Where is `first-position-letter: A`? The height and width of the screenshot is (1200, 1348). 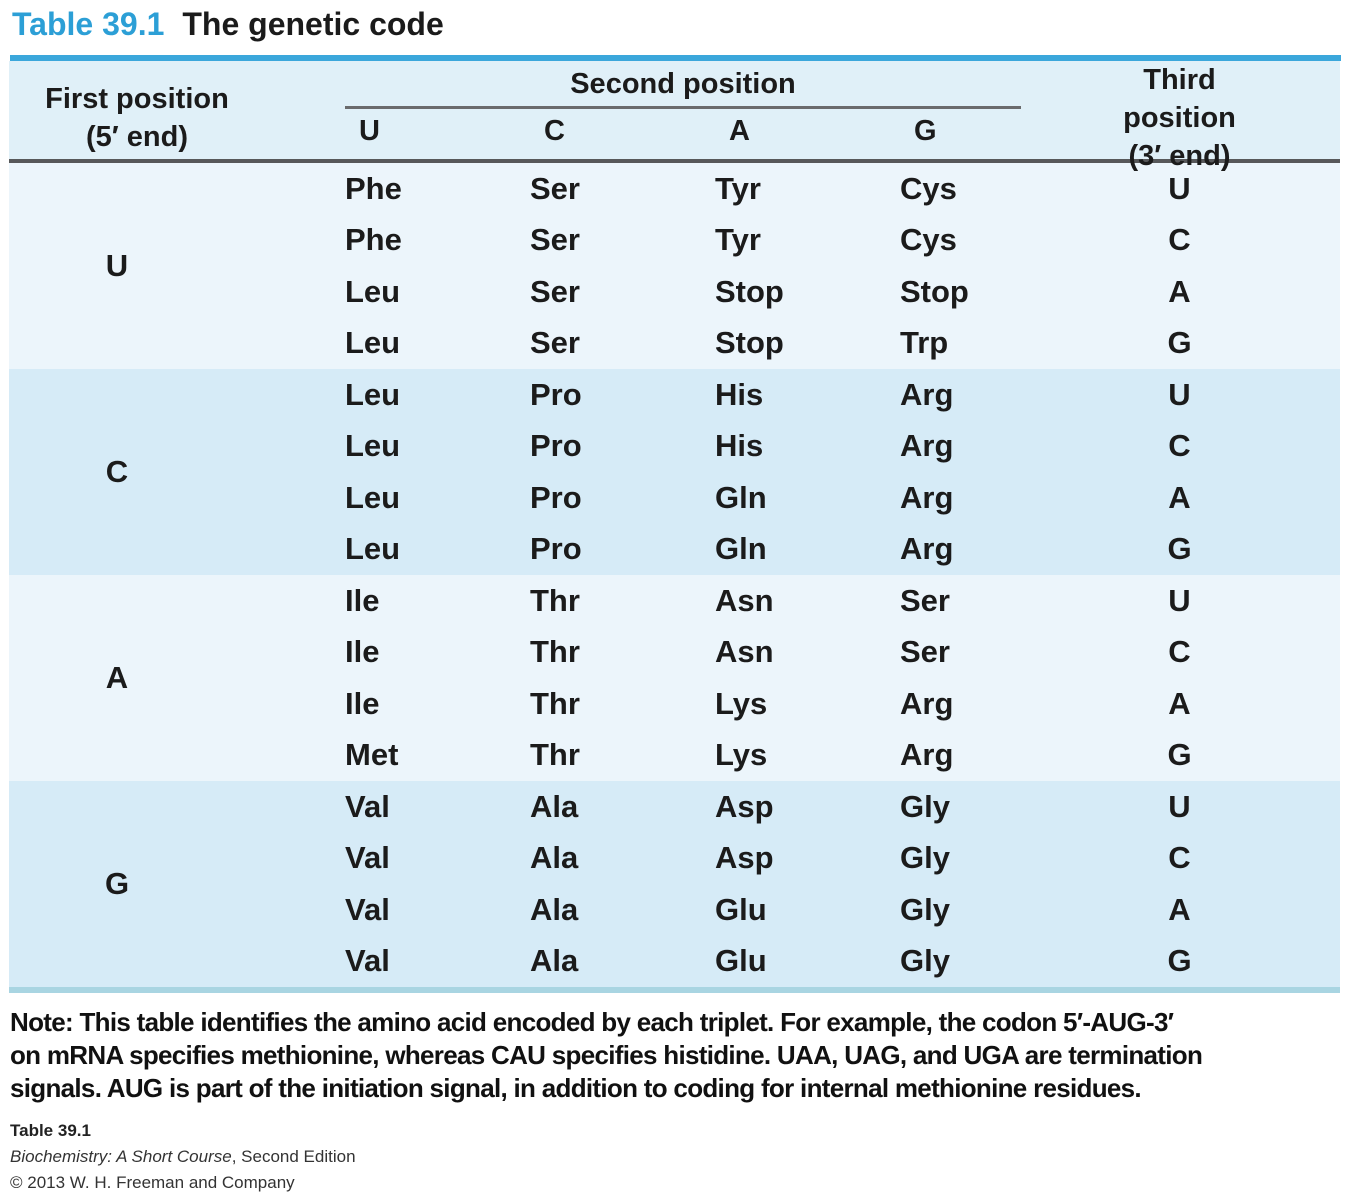 first-position-letter: A is located at coordinates (117, 677).